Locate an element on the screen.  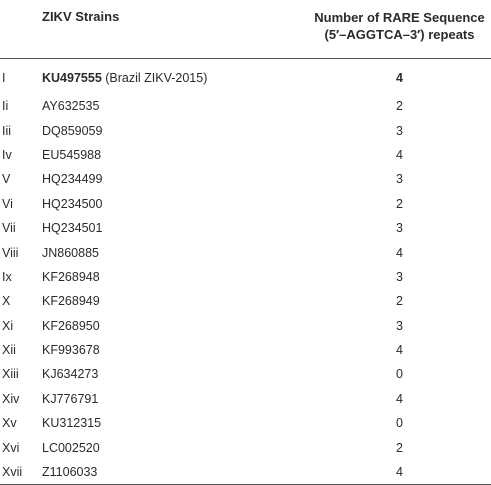
row-index: Iii is located at coordinates (7, 130).